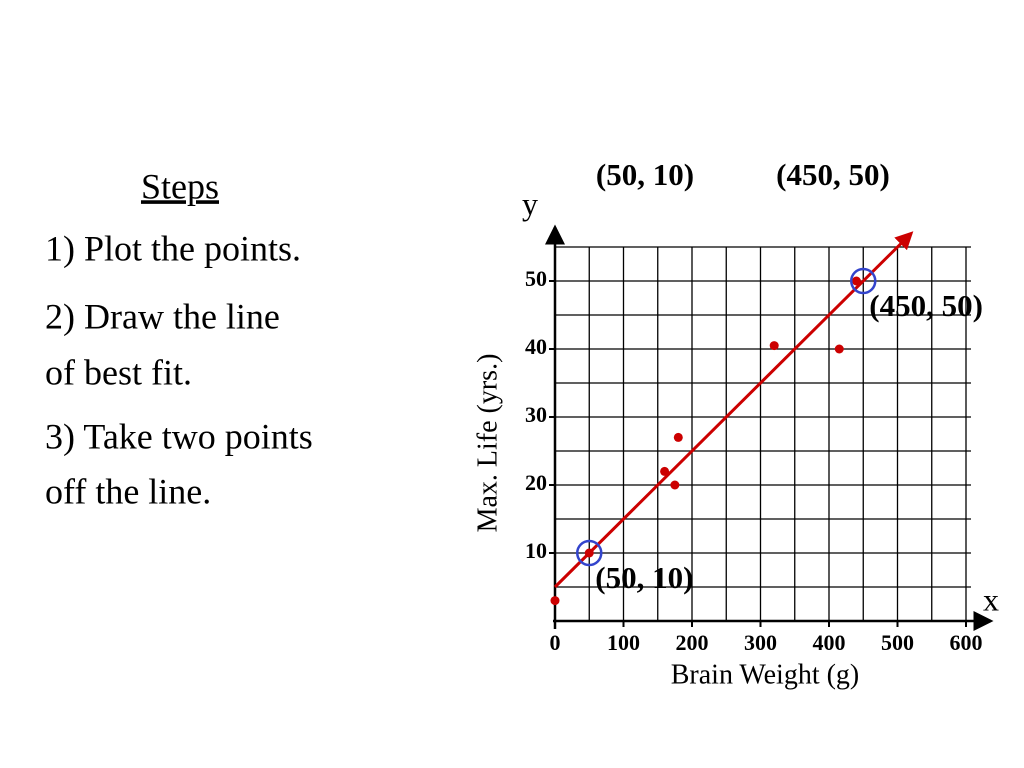 This screenshot has height=768, width=1024. Describe the element at coordinates (487, 443) in the screenshot. I see `y-axis-title: Max. Life (yrs.)` at that location.